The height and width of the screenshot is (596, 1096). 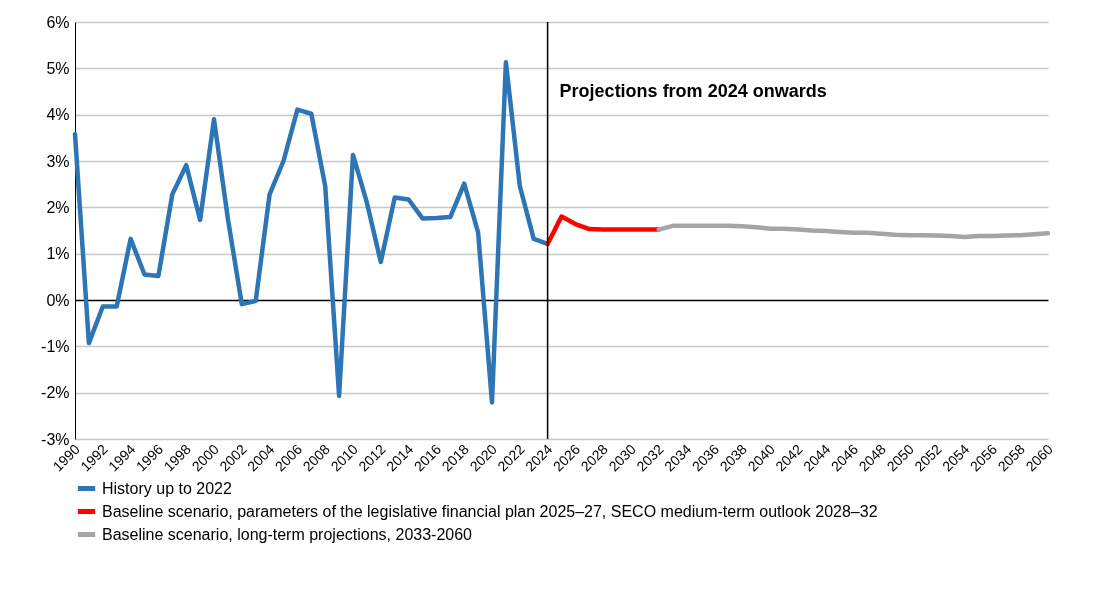 What do you see at coordinates (490, 511) in the screenshot?
I see `legend-label: Baseline scenario, parameters of the legislative financial plan 2025–27, SECO medium-term outlook 2028–32` at bounding box center [490, 511].